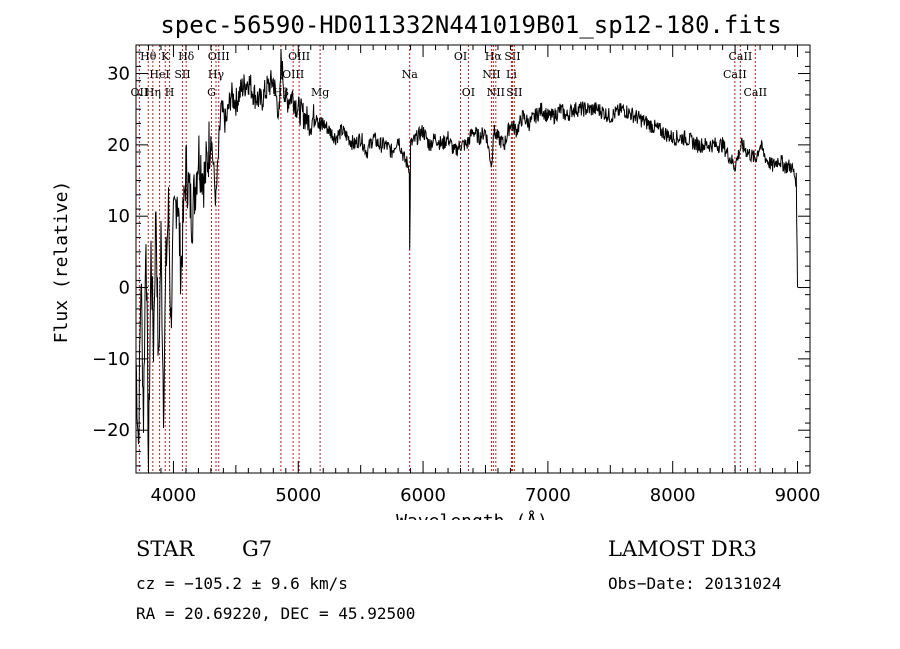 This screenshot has height=649, width=900. Describe the element at coordinates (511, 74) in the screenshot. I see `line-marker-label: Li` at that location.